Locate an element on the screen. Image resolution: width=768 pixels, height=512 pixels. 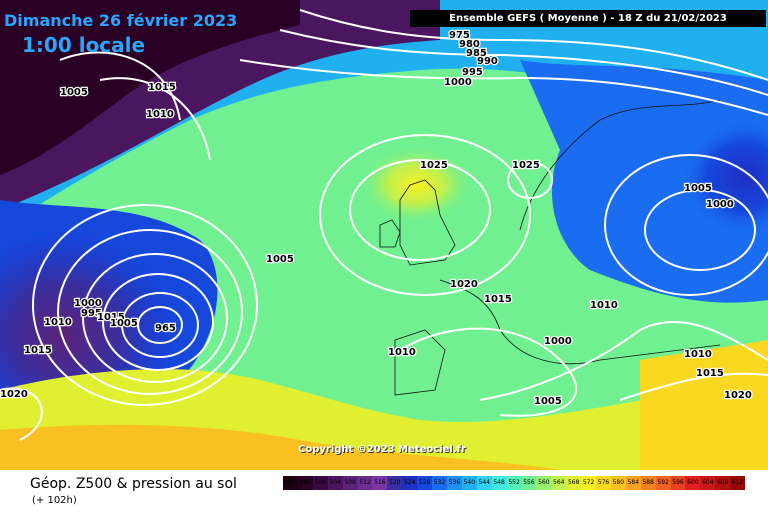
scale-tick-label: 608 is located at coordinates (723, 482).